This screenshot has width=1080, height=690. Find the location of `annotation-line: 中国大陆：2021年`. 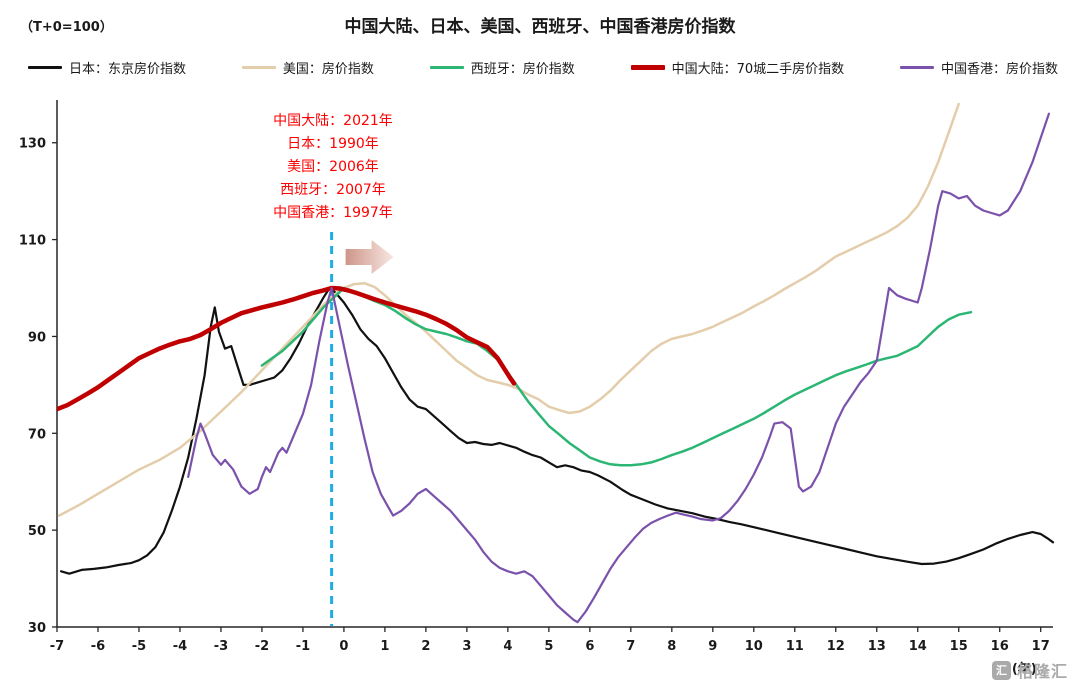

annotation-line: 中国大陆：2021年 is located at coordinates (333, 121).